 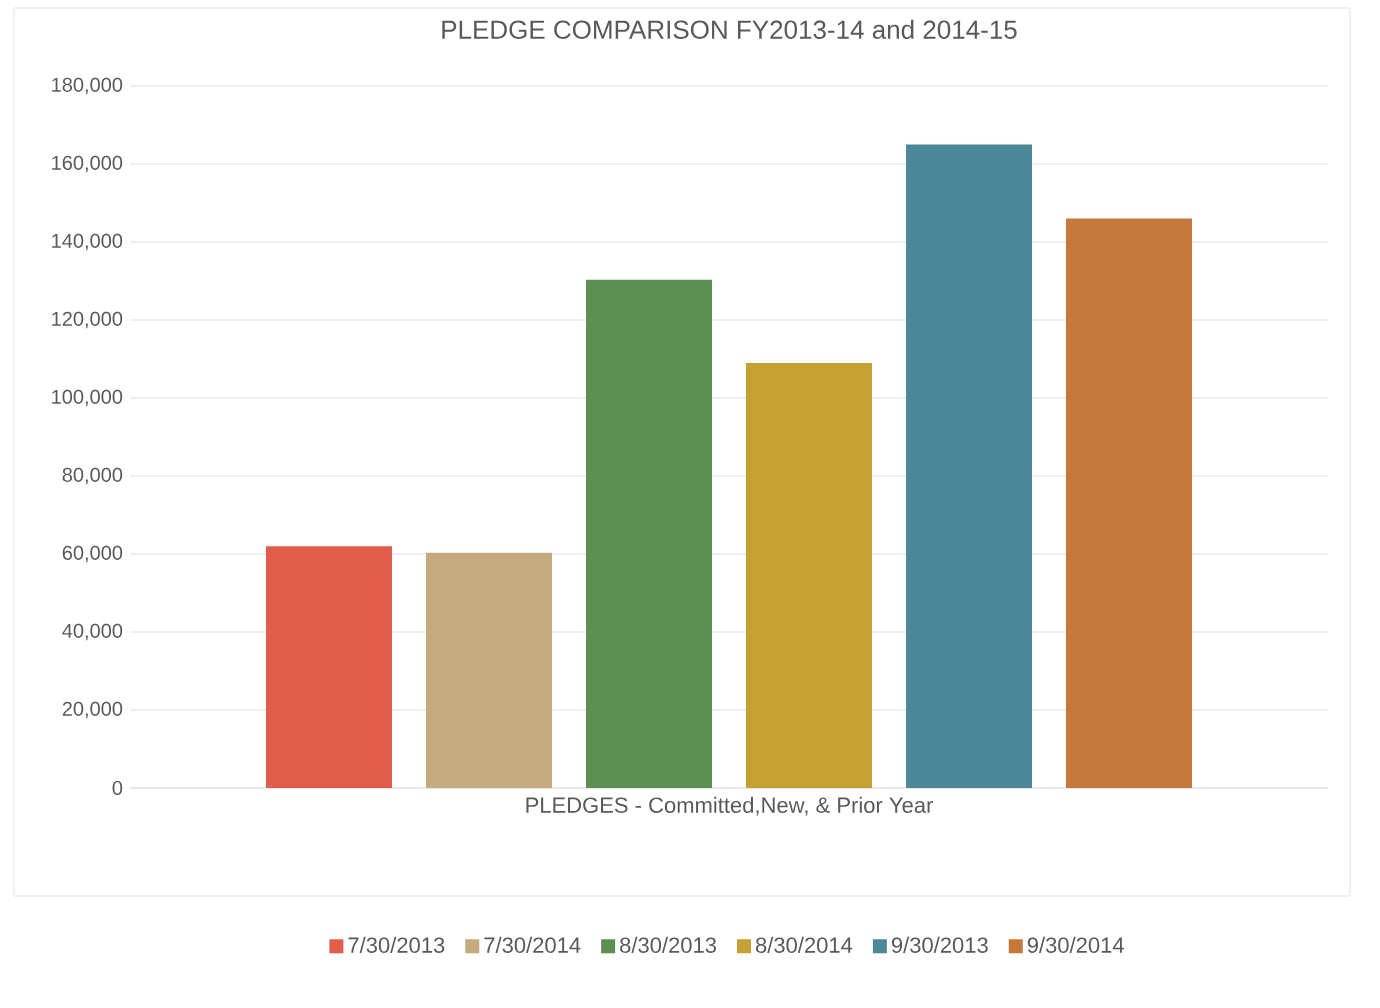 I want to click on x-axis-title: PLEDGES - Committed,New, & Prior Year, so click(x=730, y=806).